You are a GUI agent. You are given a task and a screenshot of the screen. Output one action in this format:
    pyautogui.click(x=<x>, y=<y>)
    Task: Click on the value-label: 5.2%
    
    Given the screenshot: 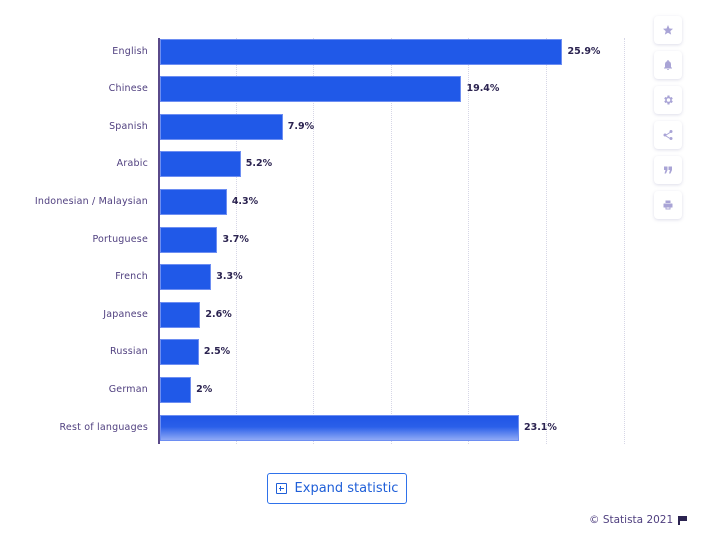 What is the action you would take?
    pyautogui.click(x=259, y=164)
    